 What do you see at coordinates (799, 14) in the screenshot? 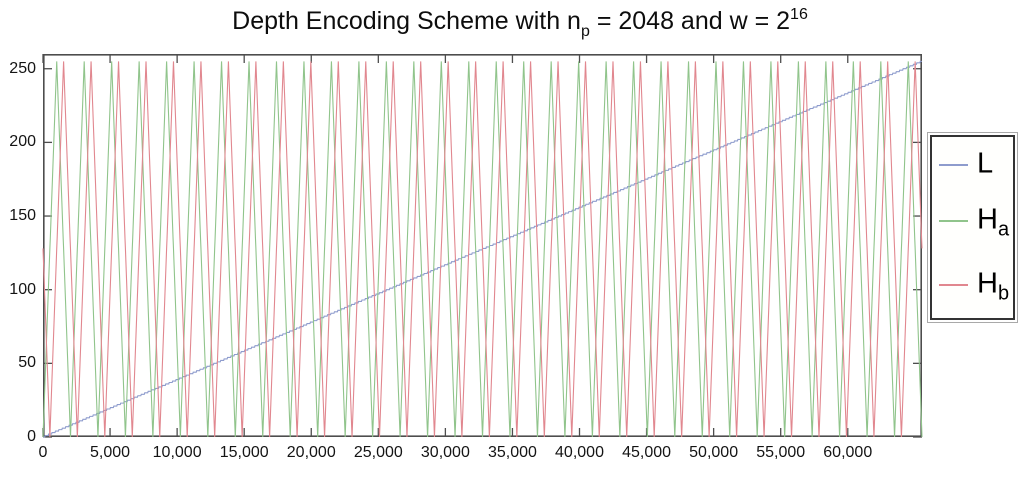
I see `title-superscript: 16` at bounding box center [799, 14].